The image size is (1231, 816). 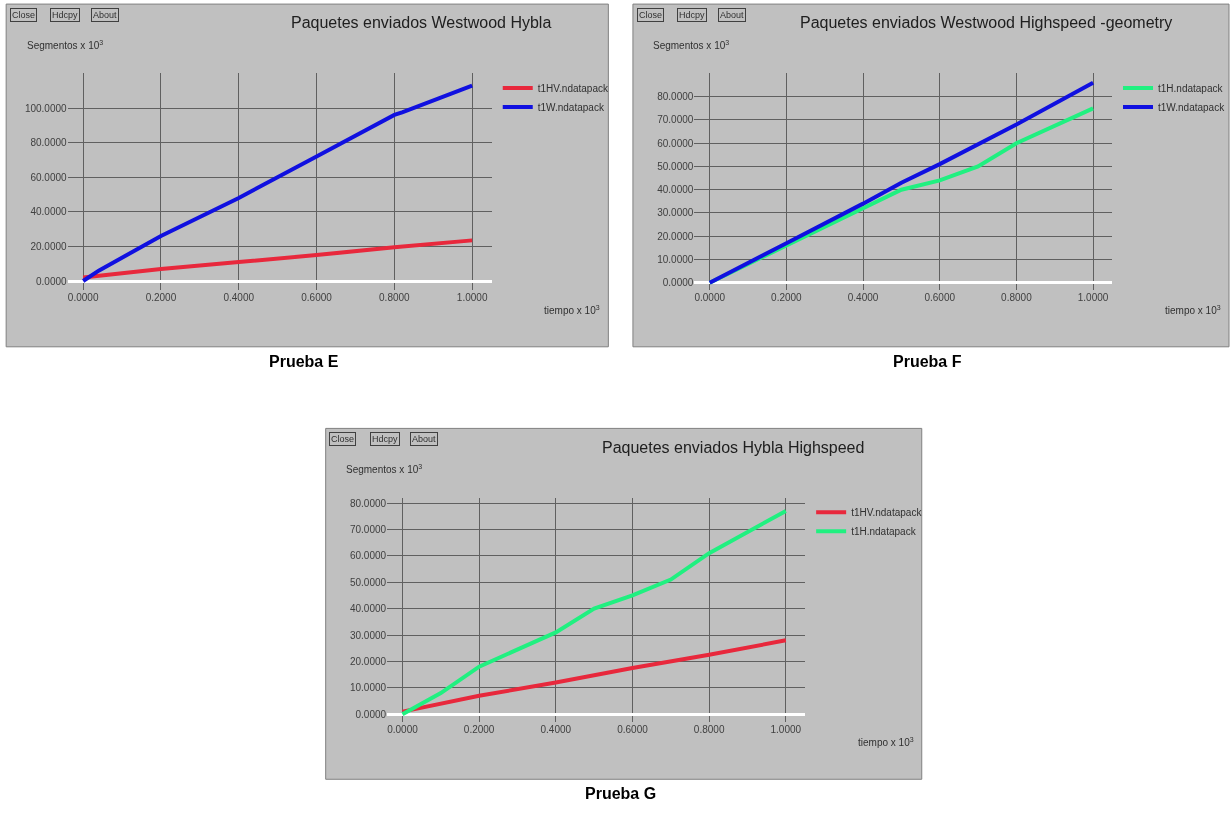 What do you see at coordinates (304, 361) in the screenshot?
I see `text: Prueba E` at bounding box center [304, 361].